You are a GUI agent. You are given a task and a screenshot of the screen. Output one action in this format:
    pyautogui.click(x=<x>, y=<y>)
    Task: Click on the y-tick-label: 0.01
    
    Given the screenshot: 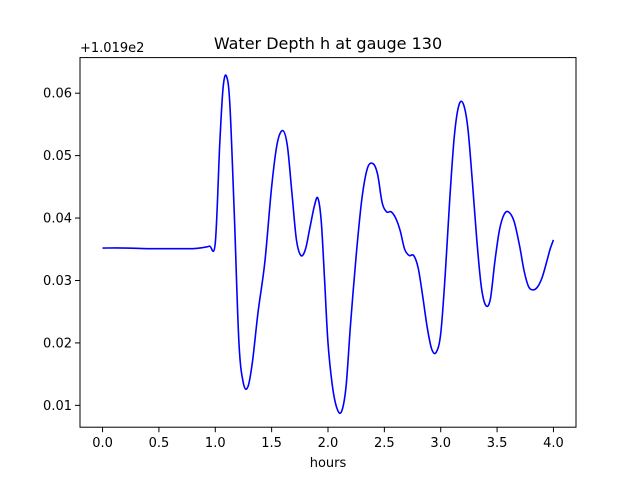 What is the action you would take?
    pyautogui.click(x=57, y=406)
    